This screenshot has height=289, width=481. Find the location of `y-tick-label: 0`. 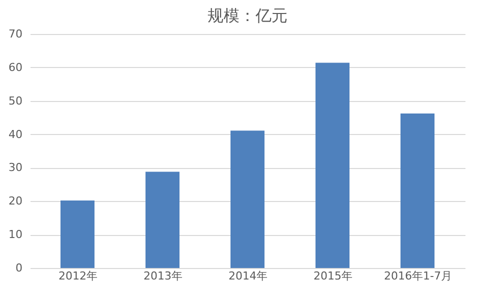

y-tick-label: 0 is located at coordinates (19, 268).